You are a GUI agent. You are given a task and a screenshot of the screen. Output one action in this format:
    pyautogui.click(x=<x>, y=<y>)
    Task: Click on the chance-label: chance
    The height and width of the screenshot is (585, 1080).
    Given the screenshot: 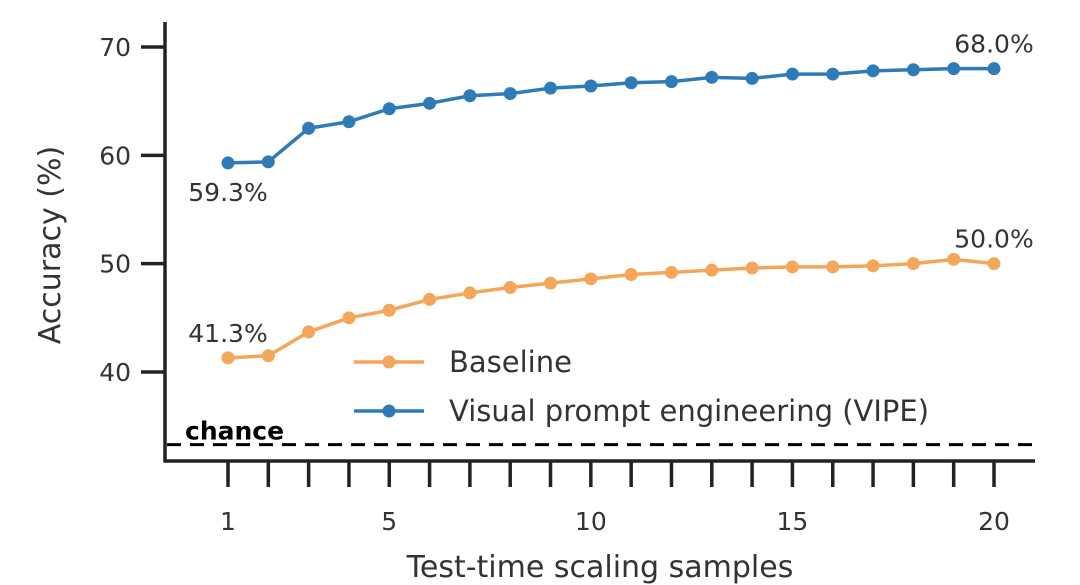 What is the action you would take?
    pyautogui.click(x=234, y=431)
    